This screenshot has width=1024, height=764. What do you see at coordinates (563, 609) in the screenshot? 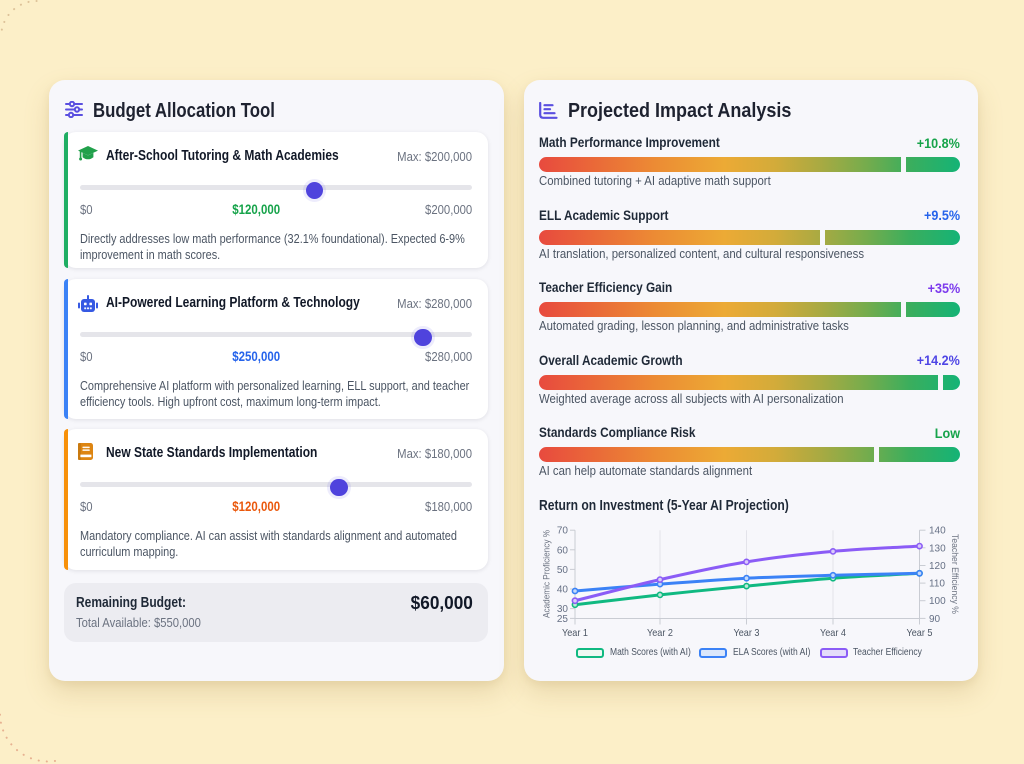
I see `svg-text: 30` at bounding box center [563, 609].